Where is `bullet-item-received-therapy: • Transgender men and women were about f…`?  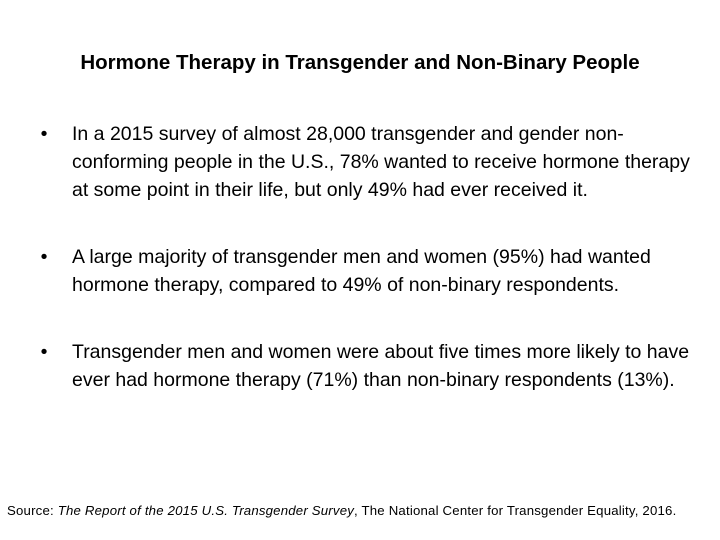
bullet-item-received-therapy: • Transgender men and women were about f… is located at coordinates (370, 366).